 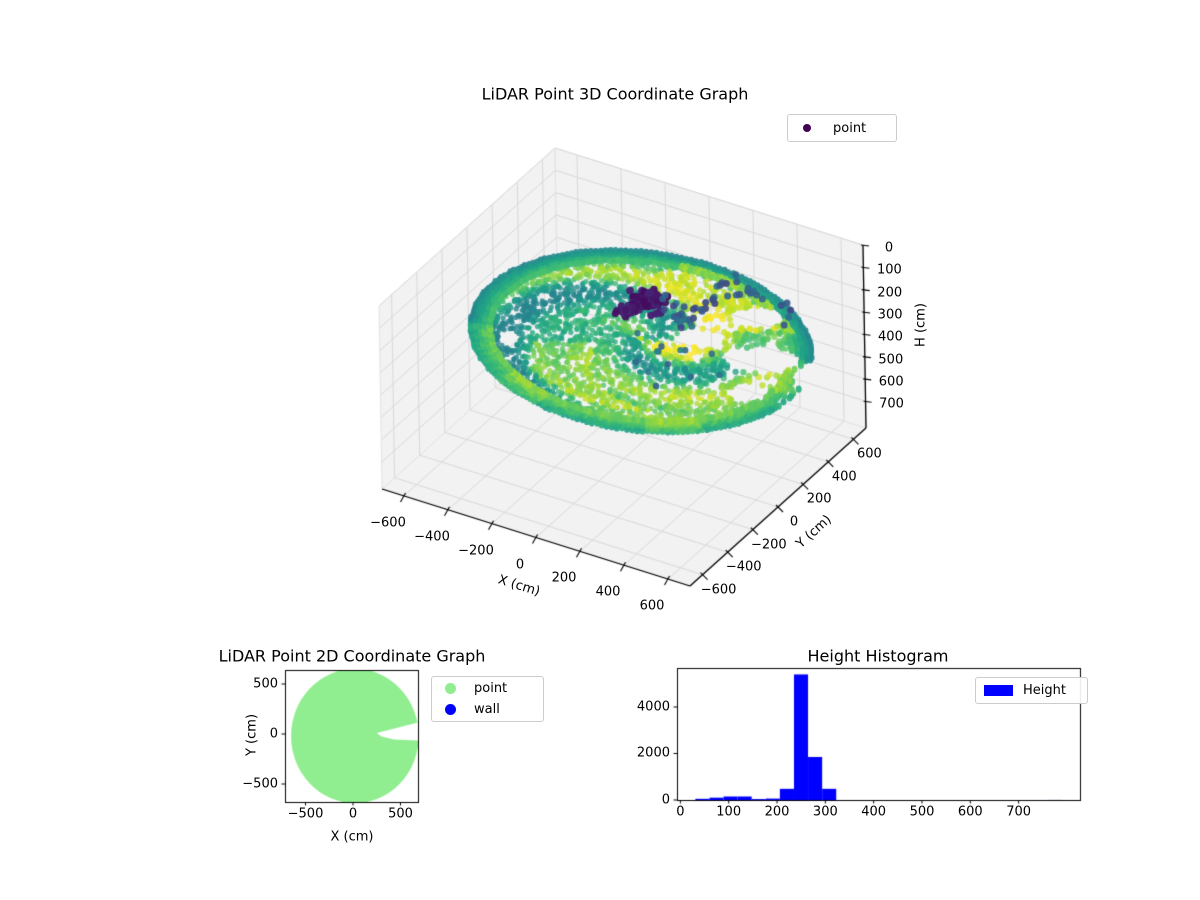 I want to click on plot3d-h-tick-label: 700, so click(x=891, y=404).